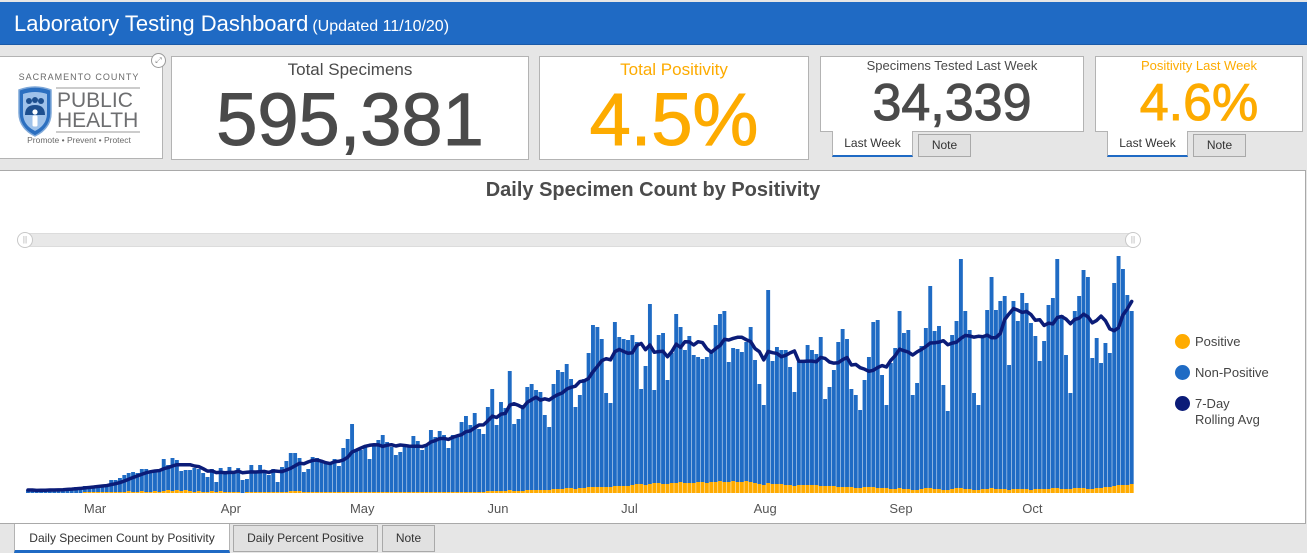 The image size is (1307, 553). What do you see at coordinates (305, 538) in the screenshot?
I see `tab-daily-percent-positive: Daily Percent Positive` at bounding box center [305, 538].